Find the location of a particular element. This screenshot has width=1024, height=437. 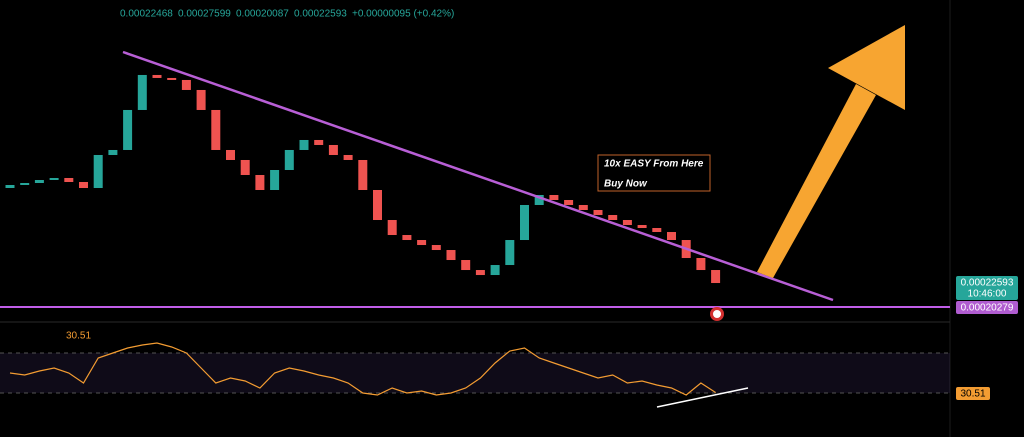

low-value: 0.00020087 is located at coordinates (262, 14).